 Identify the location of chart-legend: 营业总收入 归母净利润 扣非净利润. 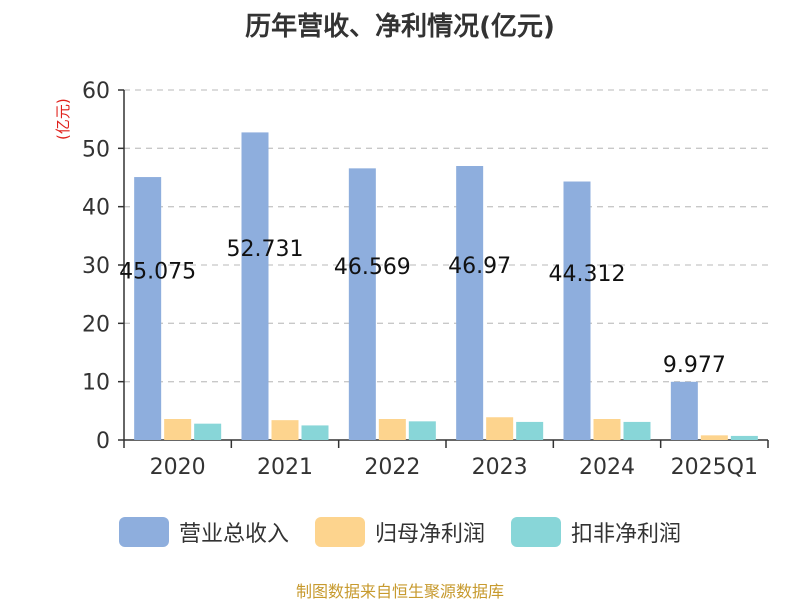
(400, 532).